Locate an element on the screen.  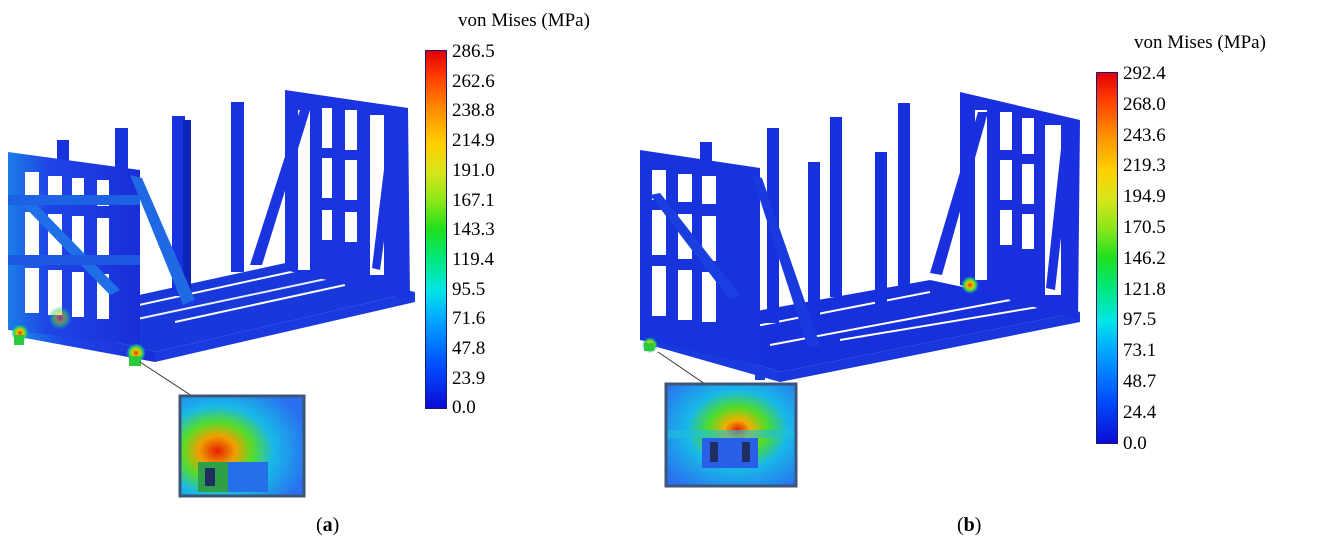
colorbar-tick-label: 97.5 is located at coordinates (1140, 320).